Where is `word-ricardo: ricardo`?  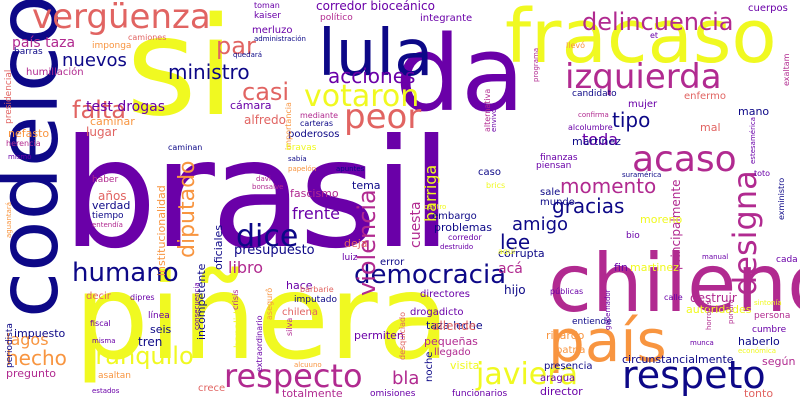
word-ricardo: ricardo is located at coordinates (565, 335).